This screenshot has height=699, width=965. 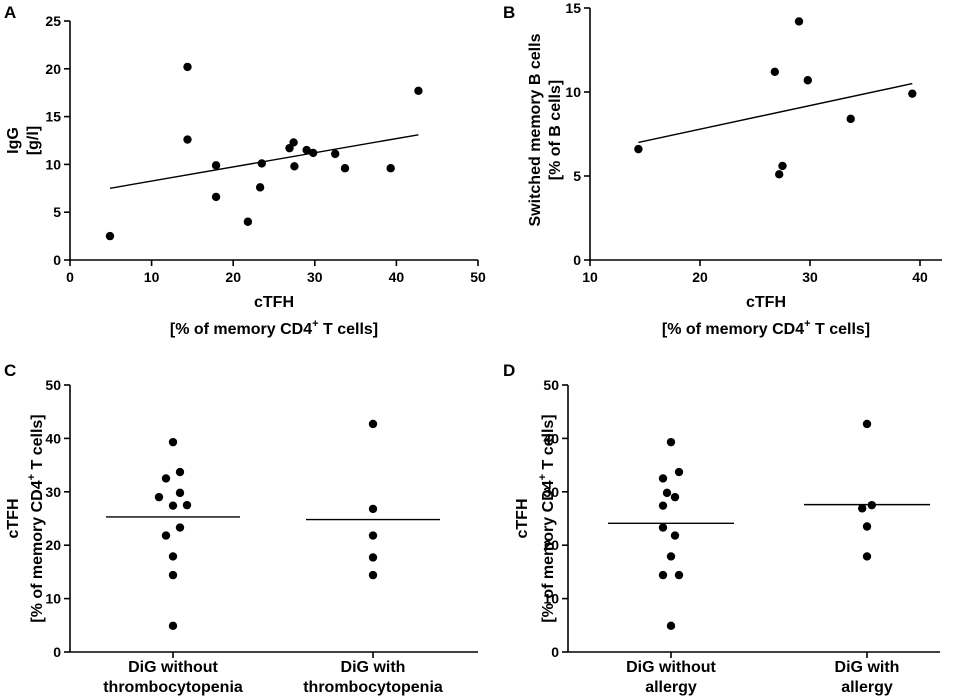 I want to click on panel-a-x-label-title: cTFH, so click(x=274, y=302).